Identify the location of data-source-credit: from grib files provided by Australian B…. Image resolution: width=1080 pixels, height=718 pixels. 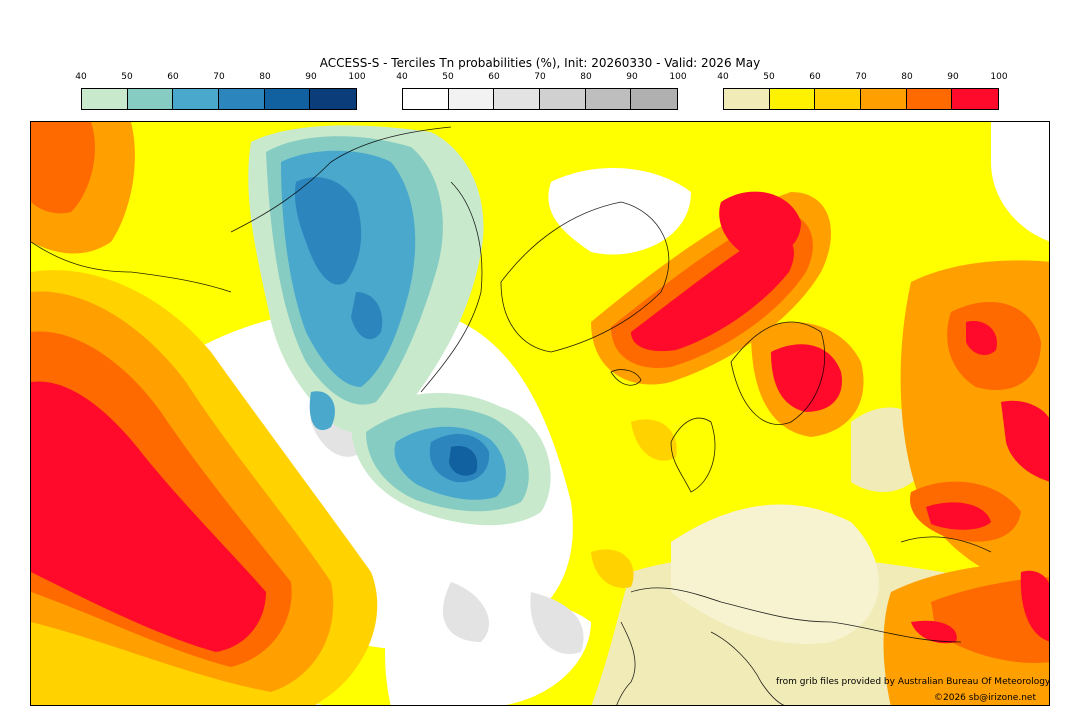
(913, 682).